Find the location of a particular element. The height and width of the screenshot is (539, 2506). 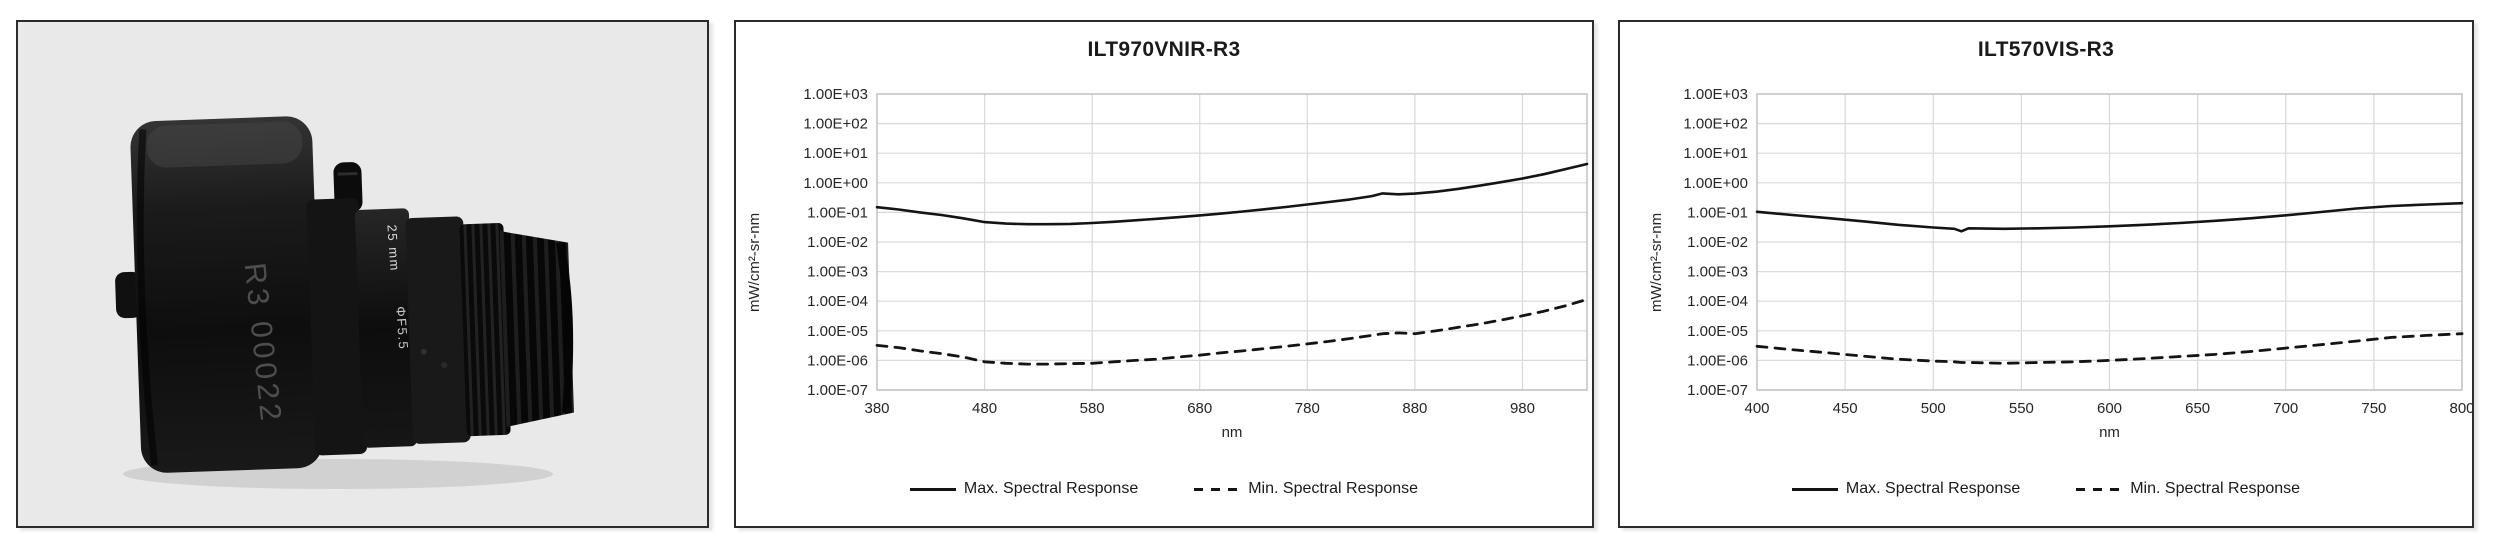

x-tick-label: 580 is located at coordinates (1092, 408).